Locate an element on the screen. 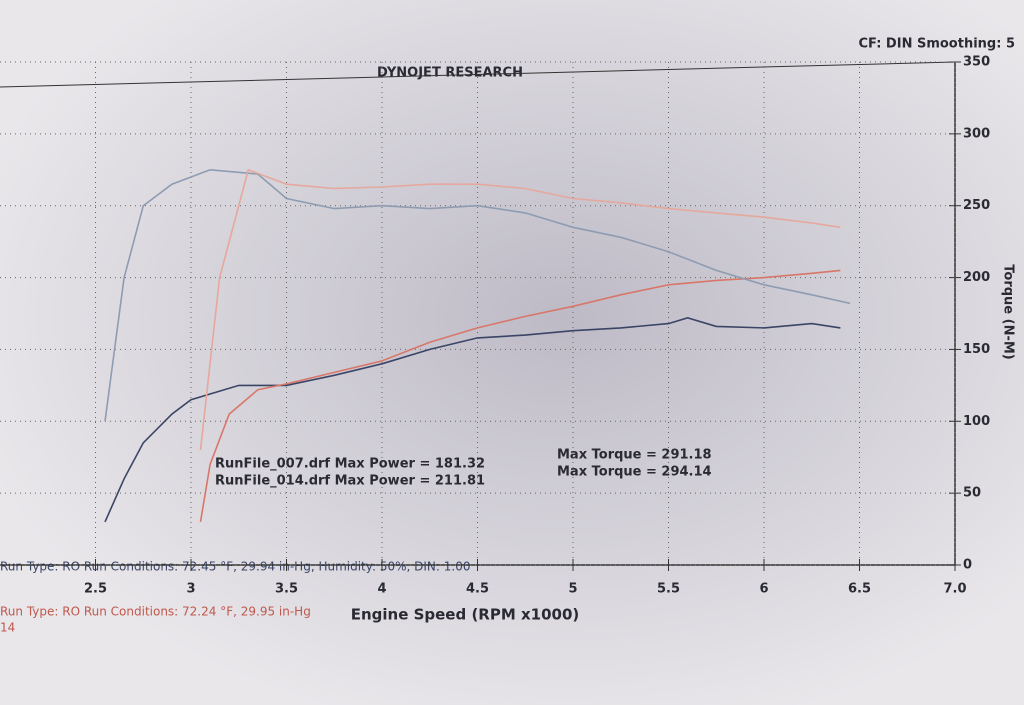 This screenshot has width=1024, height=705. run-number: 14 is located at coordinates (7, 628).